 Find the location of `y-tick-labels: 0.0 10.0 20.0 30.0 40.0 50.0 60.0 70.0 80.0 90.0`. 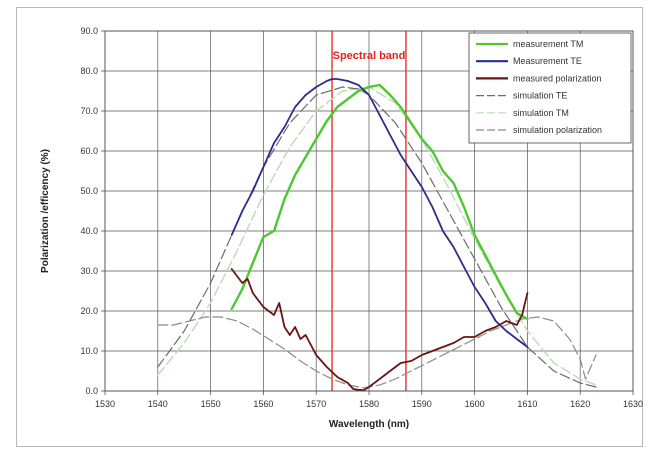

y-tick-labels: 0.0 10.0 20.0 30.0 40.0 50.0 60.0 70.0 80.0 90.0 is located at coordinates (89, 211).